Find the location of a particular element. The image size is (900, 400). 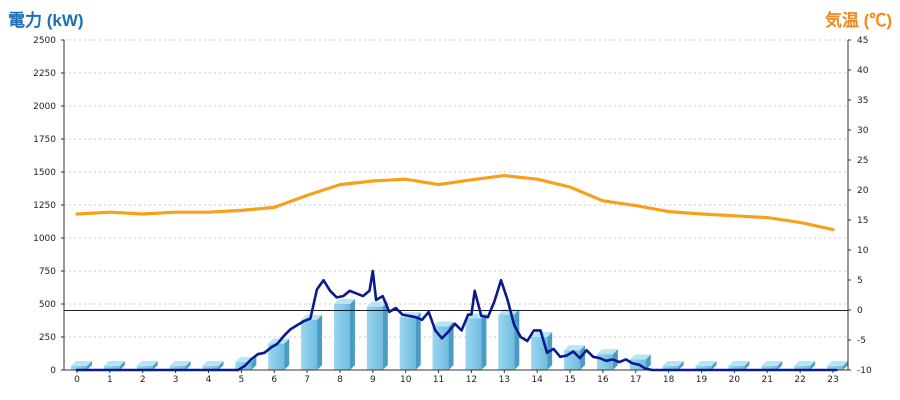

x-tick-label: 10 is located at coordinates (406, 380).